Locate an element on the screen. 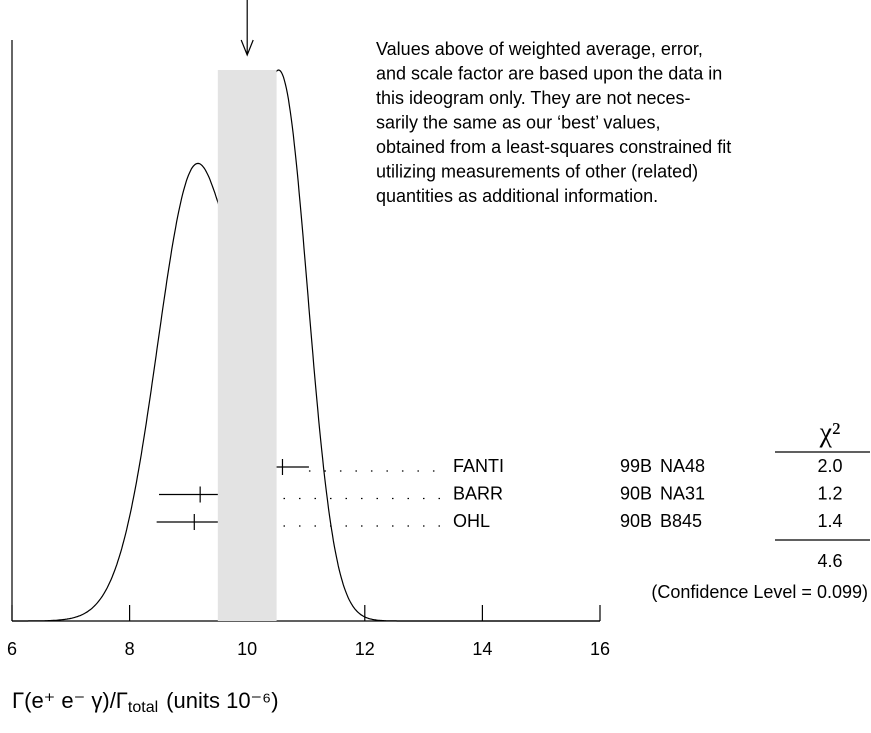 The image size is (871, 733). x-axis-label: Γ(e⁺ e⁻ γ)/Γtotal (units 10⁻⁶) is located at coordinates (145, 702).